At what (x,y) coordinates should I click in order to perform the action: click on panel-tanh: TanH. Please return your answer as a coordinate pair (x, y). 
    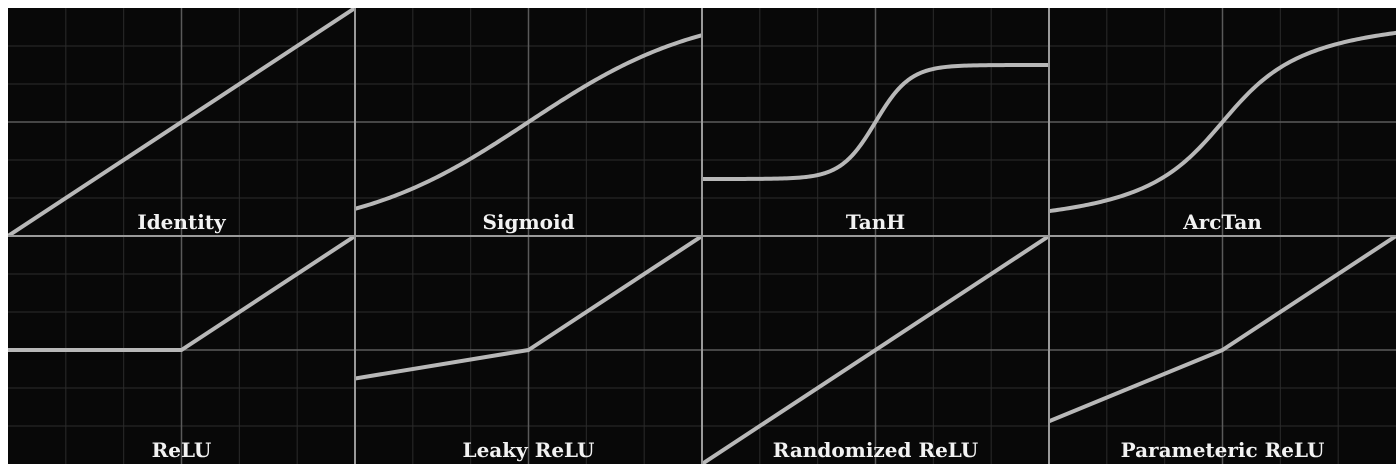
    Looking at the image, I should click on (875, 122).